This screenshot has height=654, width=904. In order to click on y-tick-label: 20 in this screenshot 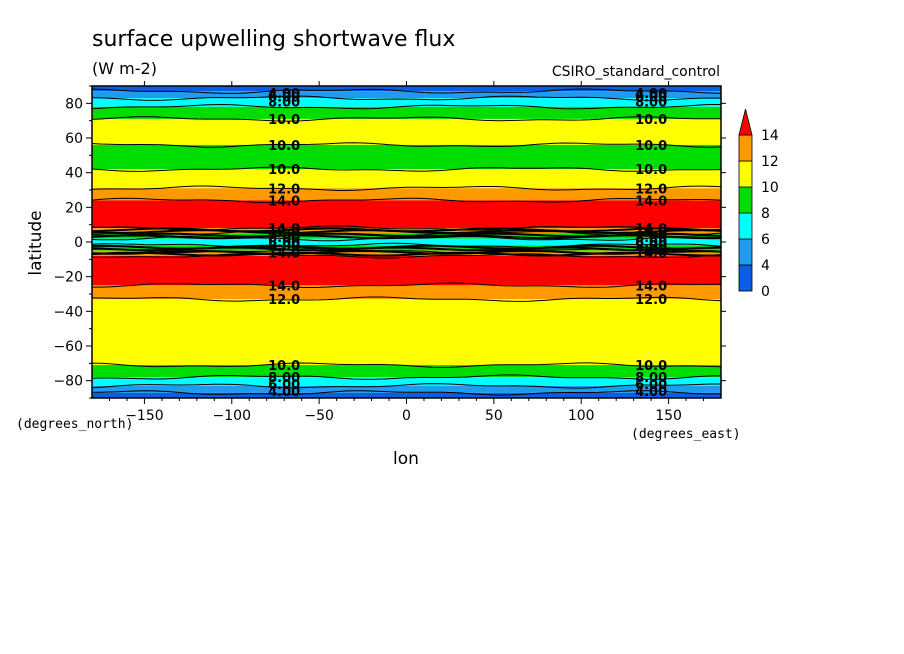, I will do `click(74, 208)`.